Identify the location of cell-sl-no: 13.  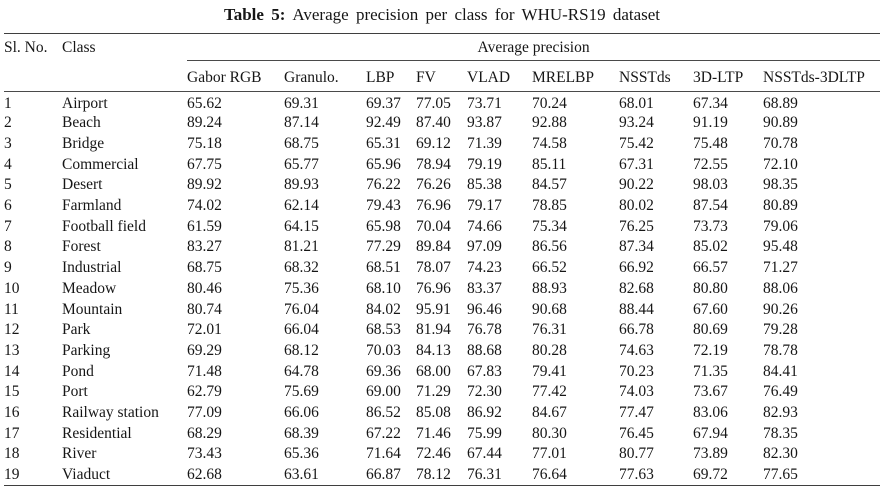
(12, 350).